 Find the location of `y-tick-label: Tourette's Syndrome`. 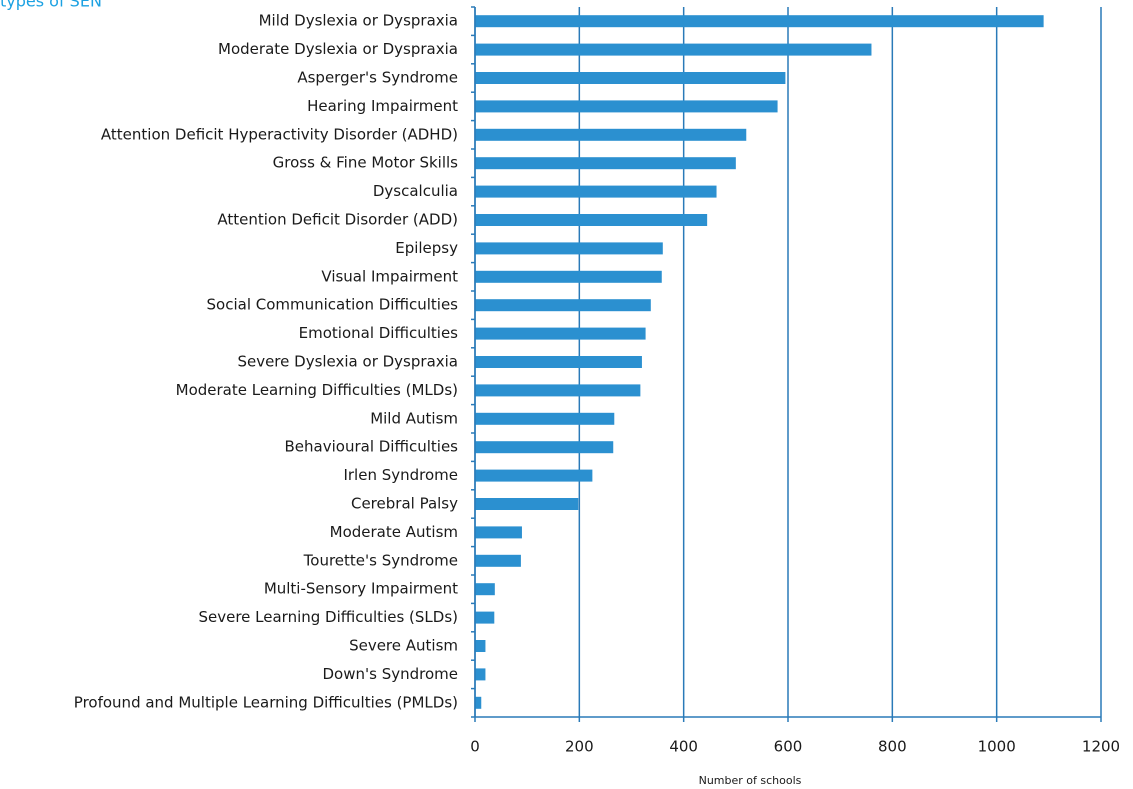

y-tick-label: Tourette's Syndrome is located at coordinates (380, 560).